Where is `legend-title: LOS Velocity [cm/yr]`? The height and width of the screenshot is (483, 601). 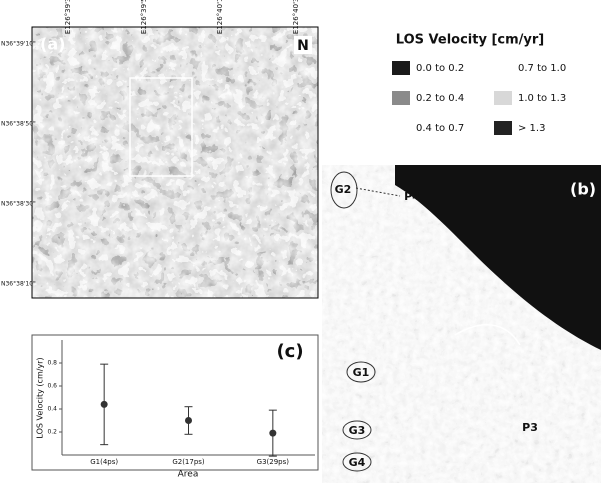
legend-title: LOS Velocity [cm/yr] is located at coordinates (470, 40).